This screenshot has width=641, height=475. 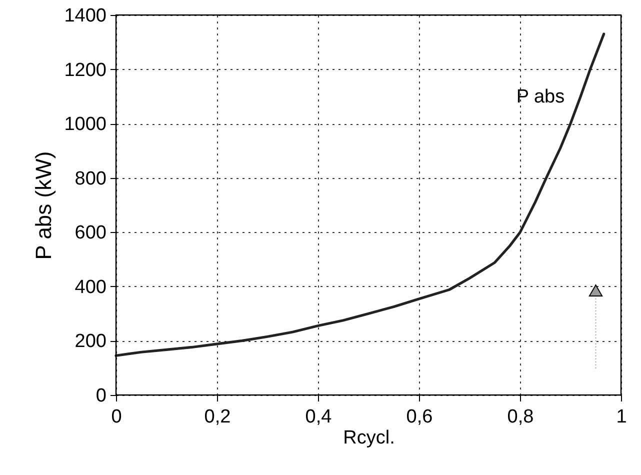 I want to click on y-axis-title: P abs (kW), so click(x=43, y=205).